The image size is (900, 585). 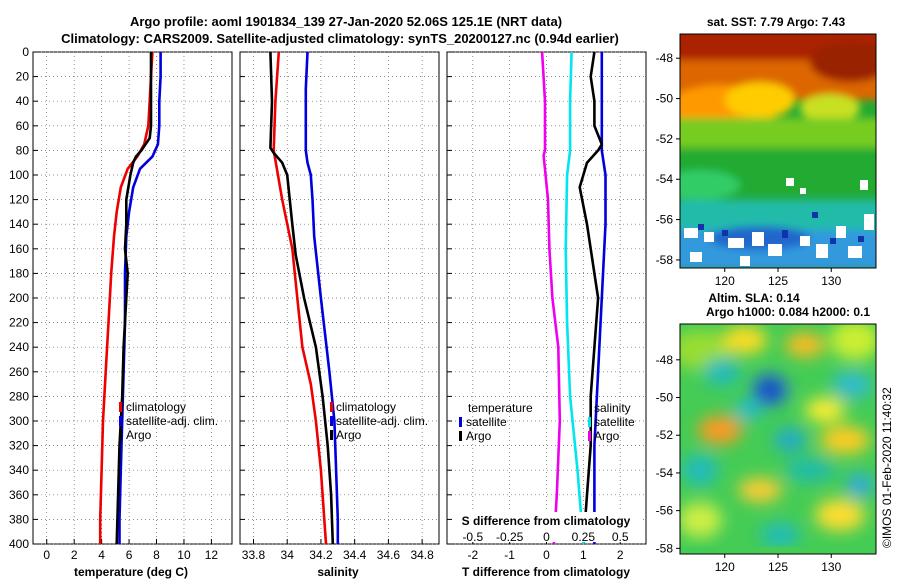 What do you see at coordinates (254, 555) in the screenshot?
I see `x-tick-label: 33.8` at bounding box center [254, 555].